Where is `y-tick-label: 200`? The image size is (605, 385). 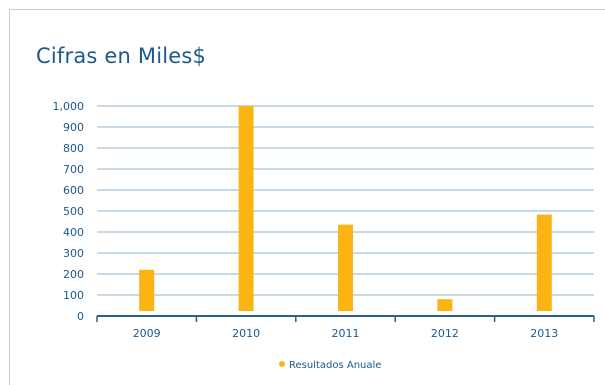
y-tick-label: 200 is located at coordinates (73, 274).